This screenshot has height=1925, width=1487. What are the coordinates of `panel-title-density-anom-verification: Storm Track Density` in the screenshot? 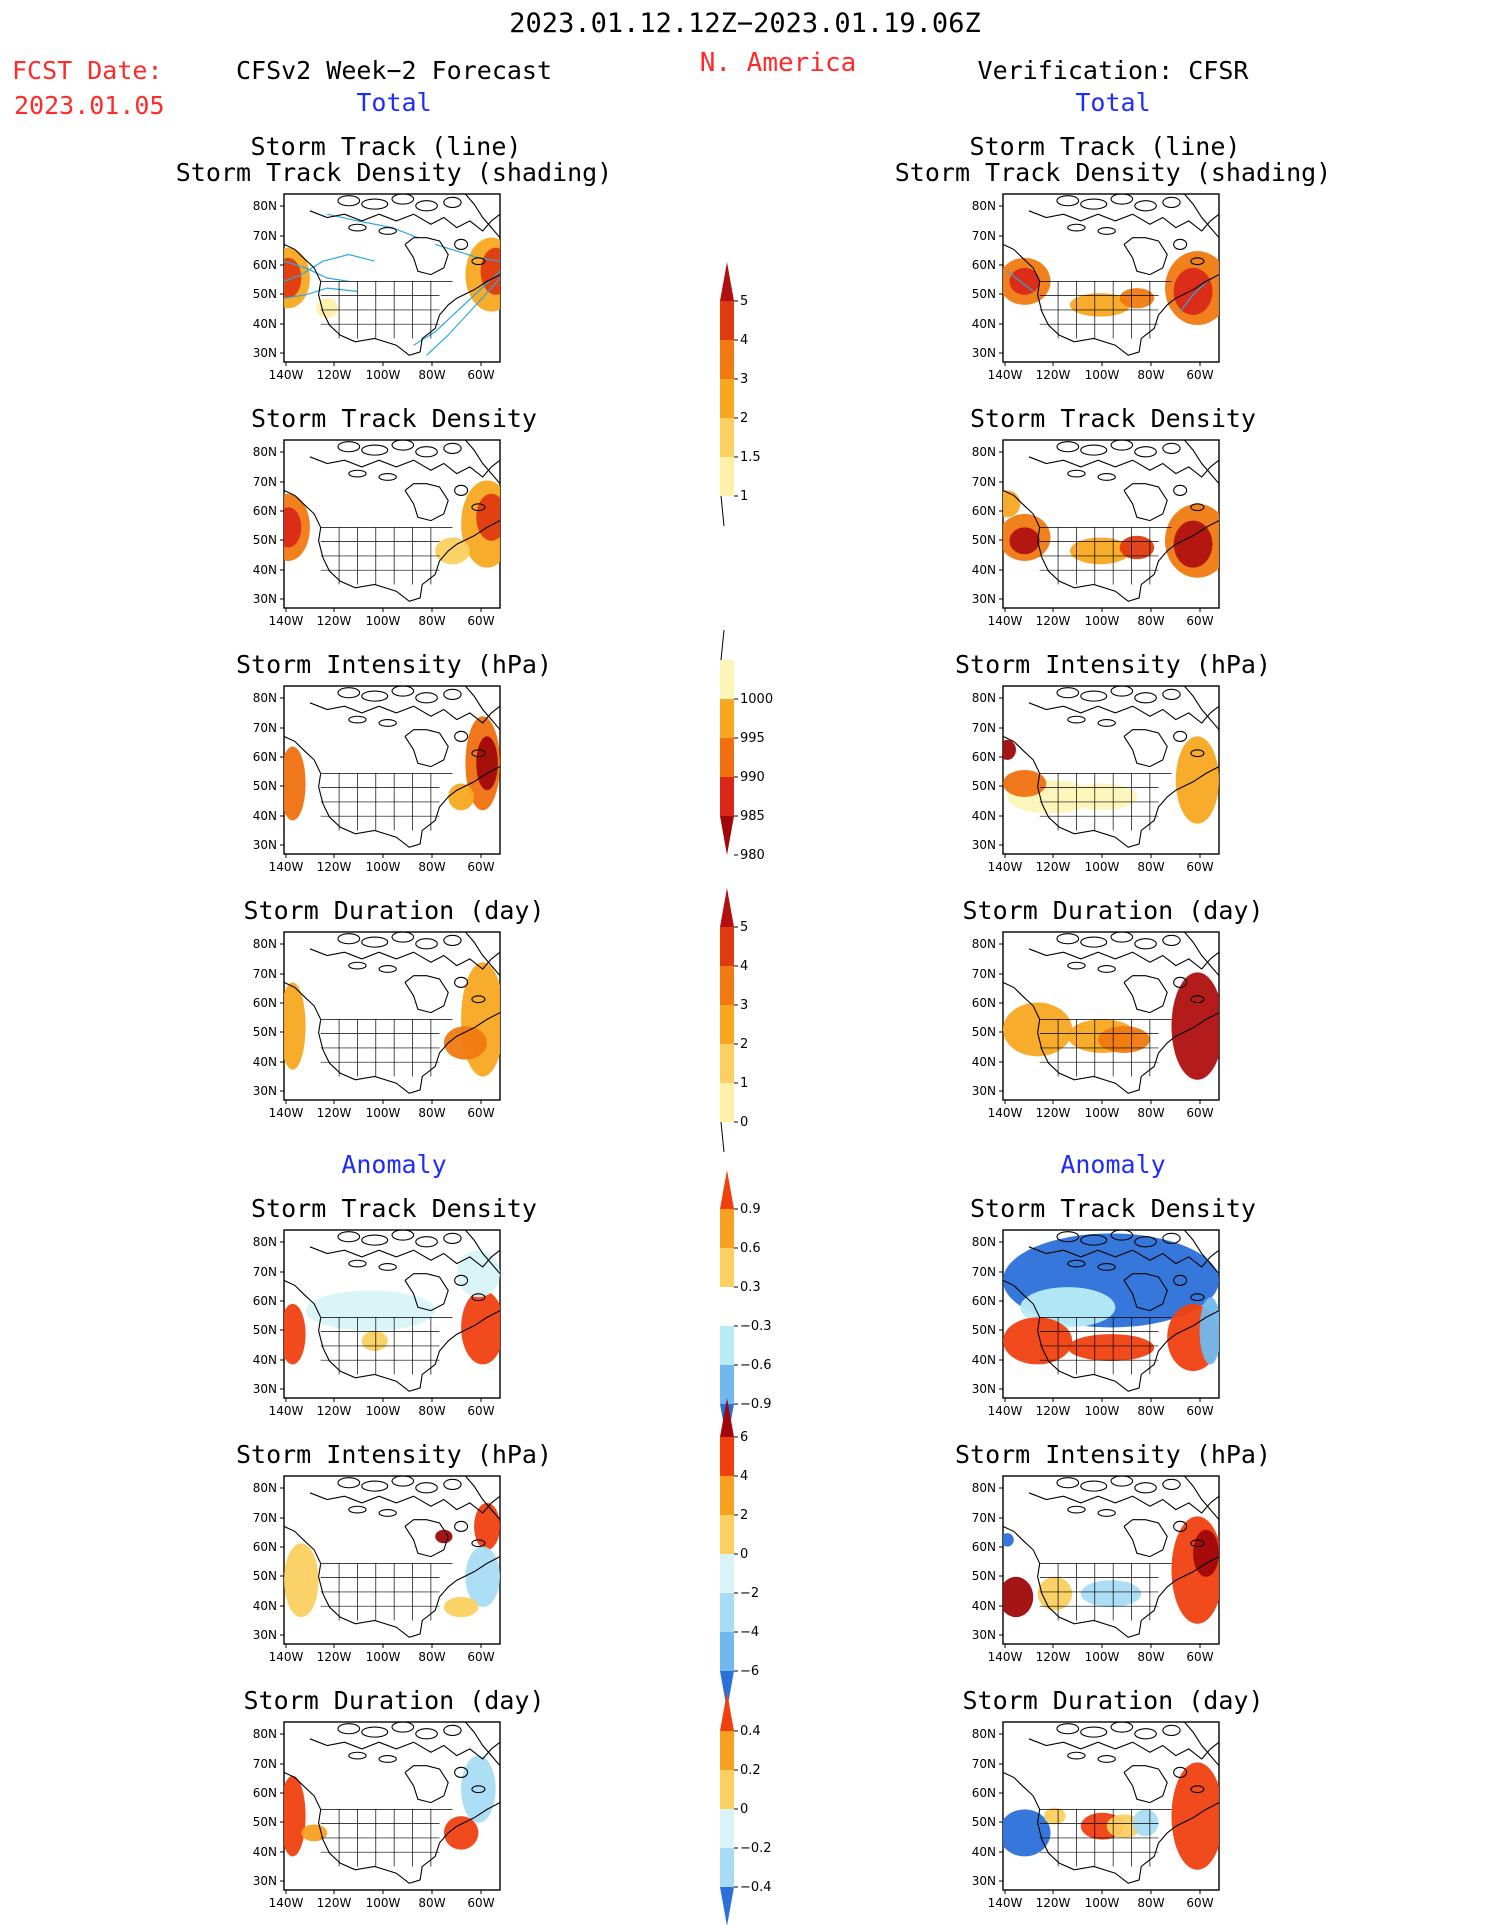 It's located at (1113, 1208).